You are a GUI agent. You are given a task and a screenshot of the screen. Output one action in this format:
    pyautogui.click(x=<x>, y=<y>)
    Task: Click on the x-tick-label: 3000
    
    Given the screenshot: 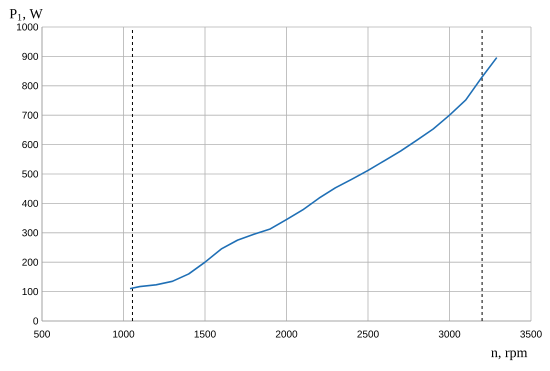 What is the action you would take?
    pyautogui.click(x=449, y=334)
    